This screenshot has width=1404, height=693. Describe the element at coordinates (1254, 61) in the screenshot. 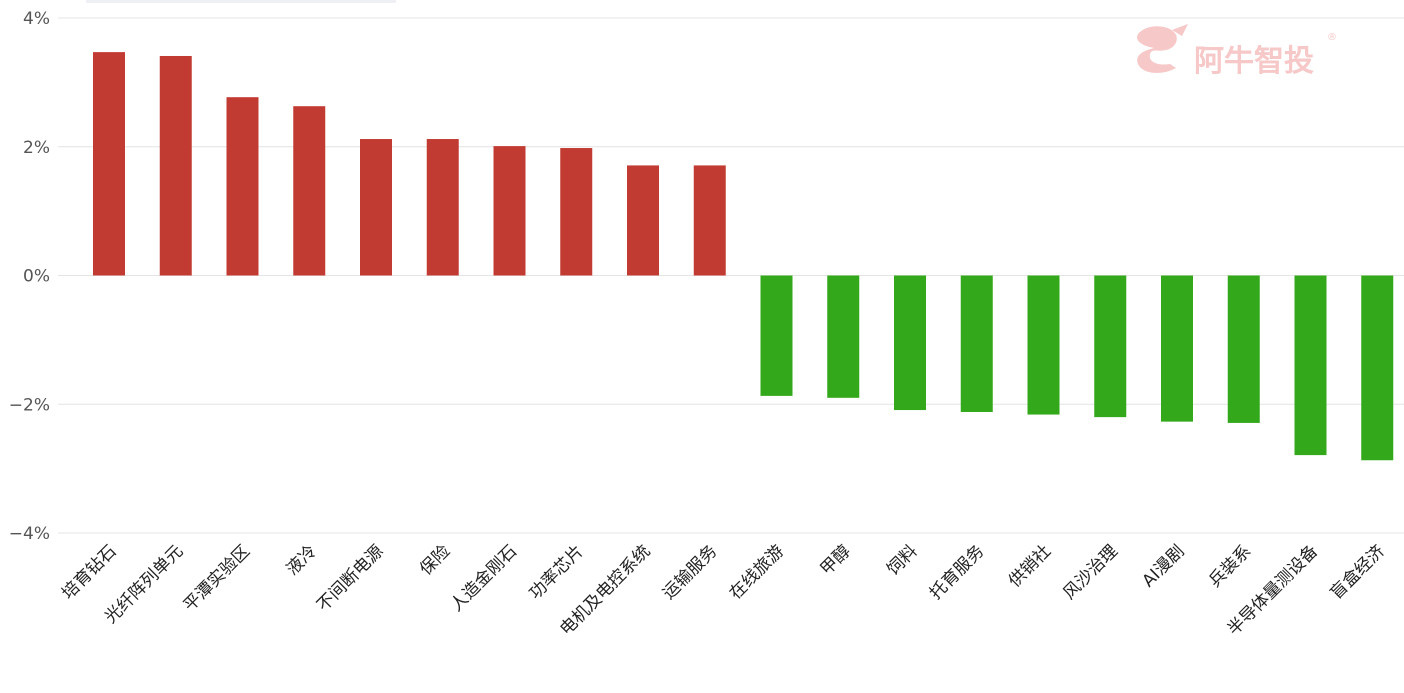

I see `watermark-text: 阿牛智投` at that location.